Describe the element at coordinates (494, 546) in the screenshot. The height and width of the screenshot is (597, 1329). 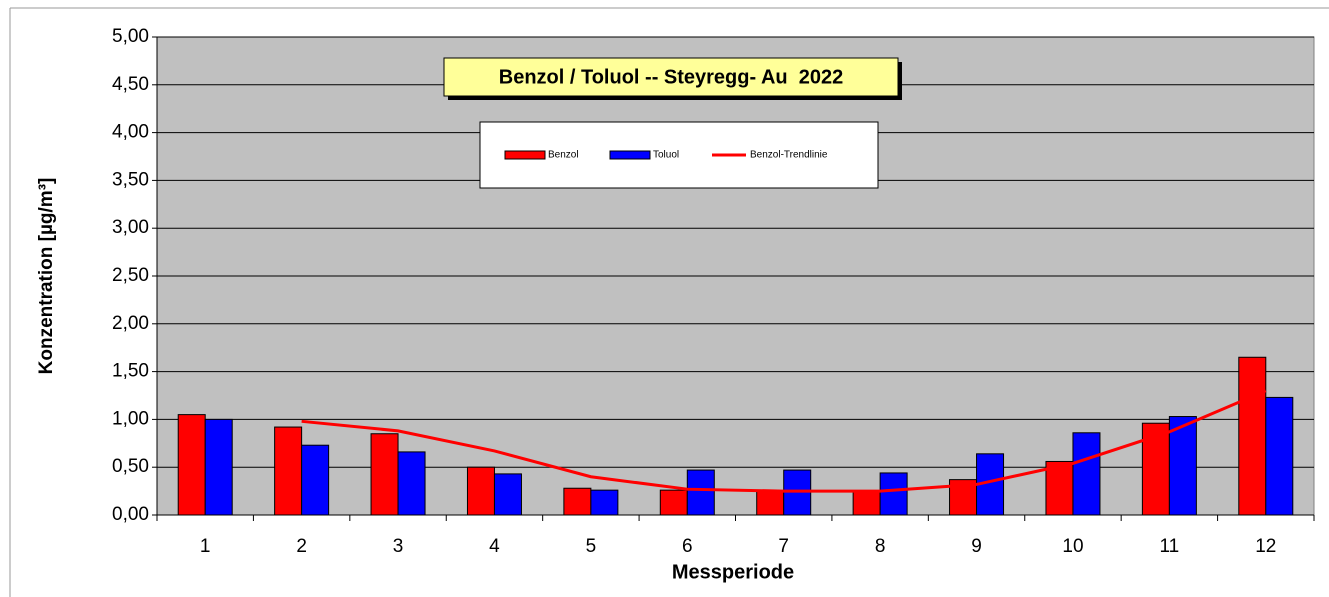
I see `x-tick-label: 4` at that location.